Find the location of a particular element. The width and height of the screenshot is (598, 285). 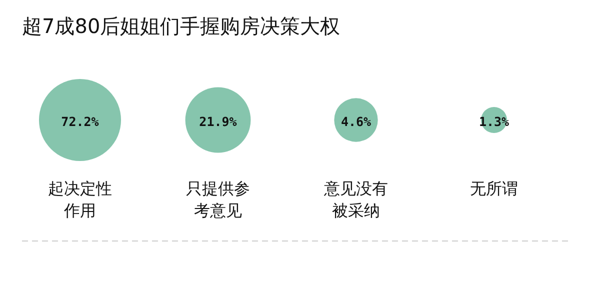

category-label: 只提供参考意见 is located at coordinates (218, 200).